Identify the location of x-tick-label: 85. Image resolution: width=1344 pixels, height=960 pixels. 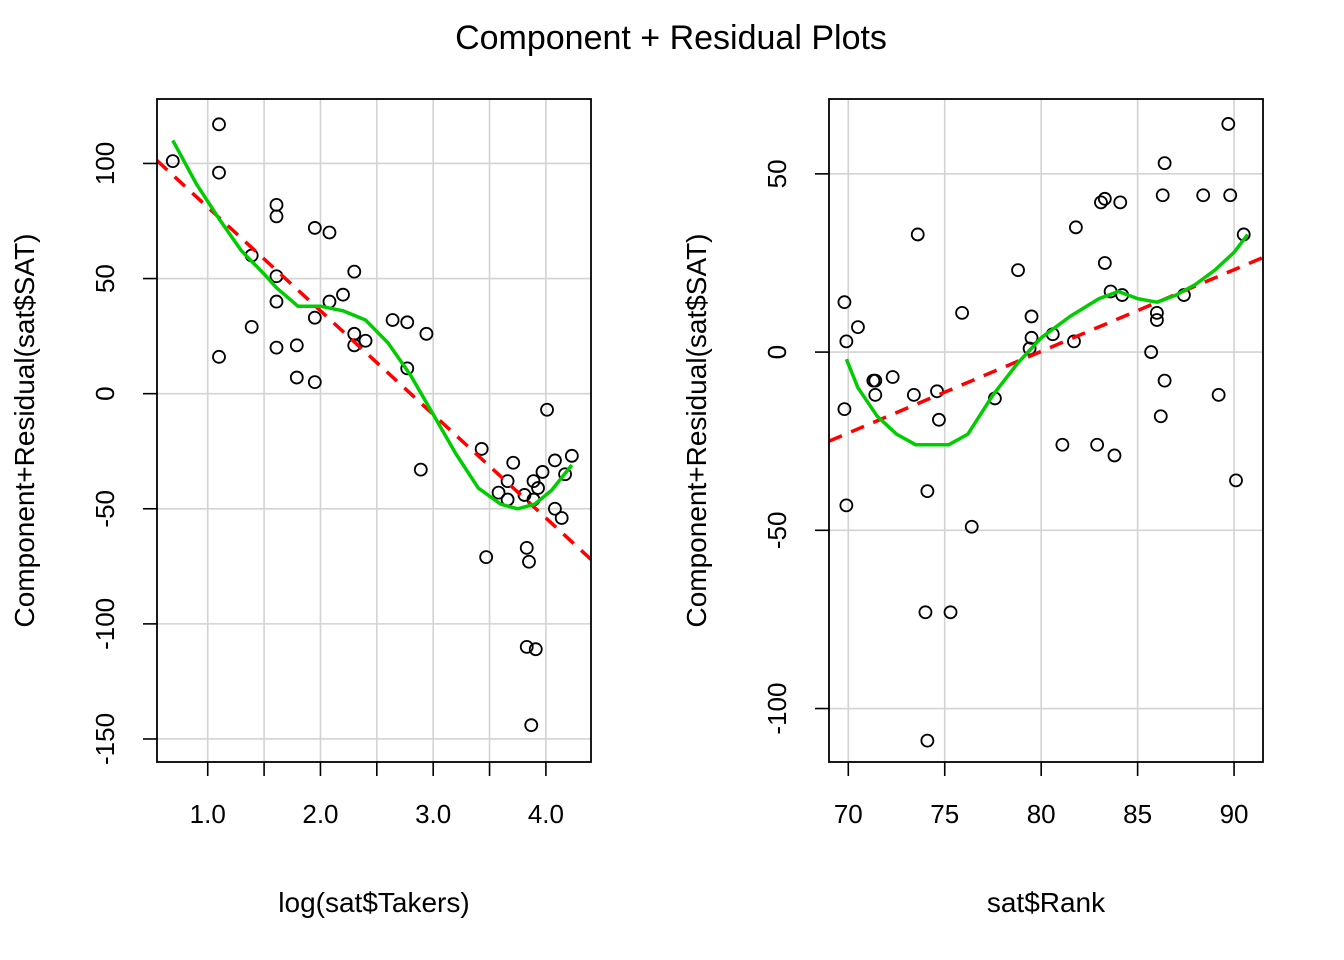
(1137, 814).